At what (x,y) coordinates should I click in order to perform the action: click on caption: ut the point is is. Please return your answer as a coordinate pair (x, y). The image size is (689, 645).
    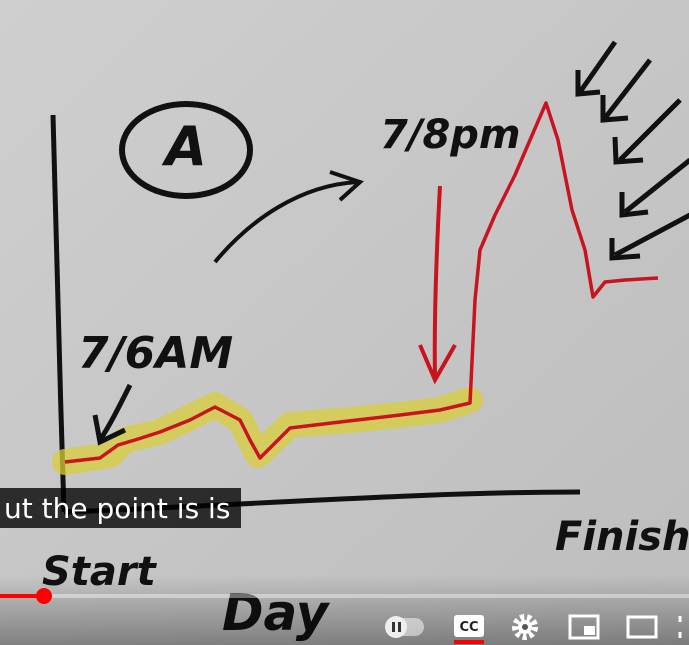
    Looking at the image, I should click on (117, 508).